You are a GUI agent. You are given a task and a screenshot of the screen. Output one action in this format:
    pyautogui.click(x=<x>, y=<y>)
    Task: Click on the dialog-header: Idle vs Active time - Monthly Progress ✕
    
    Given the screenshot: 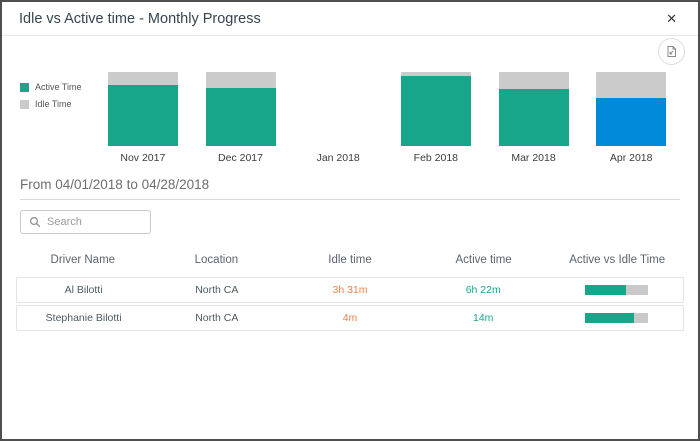 What is the action you would take?
    pyautogui.click(x=350, y=19)
    